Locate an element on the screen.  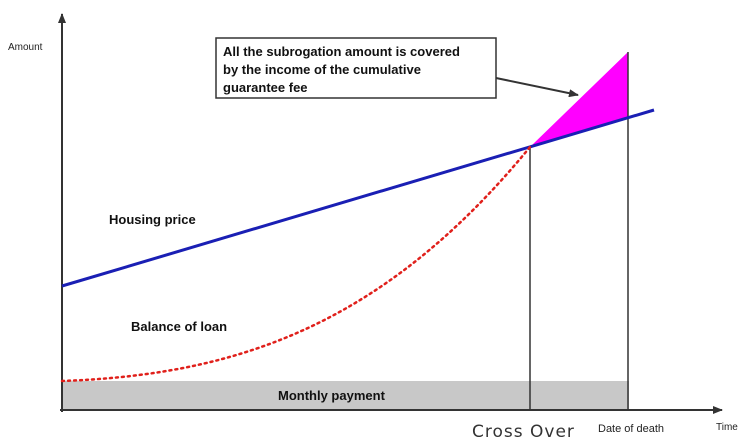
monthly-payment-label: Monthly payment is located at coordinates (332, 395).